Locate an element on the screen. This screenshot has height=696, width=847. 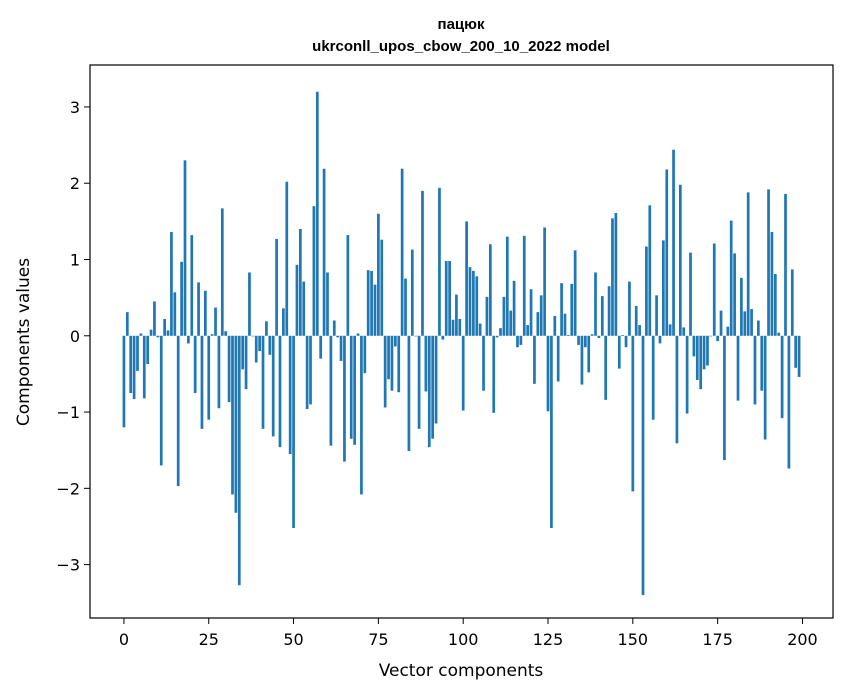
y-tick-label: −1 is located at coordinates (68, 412).